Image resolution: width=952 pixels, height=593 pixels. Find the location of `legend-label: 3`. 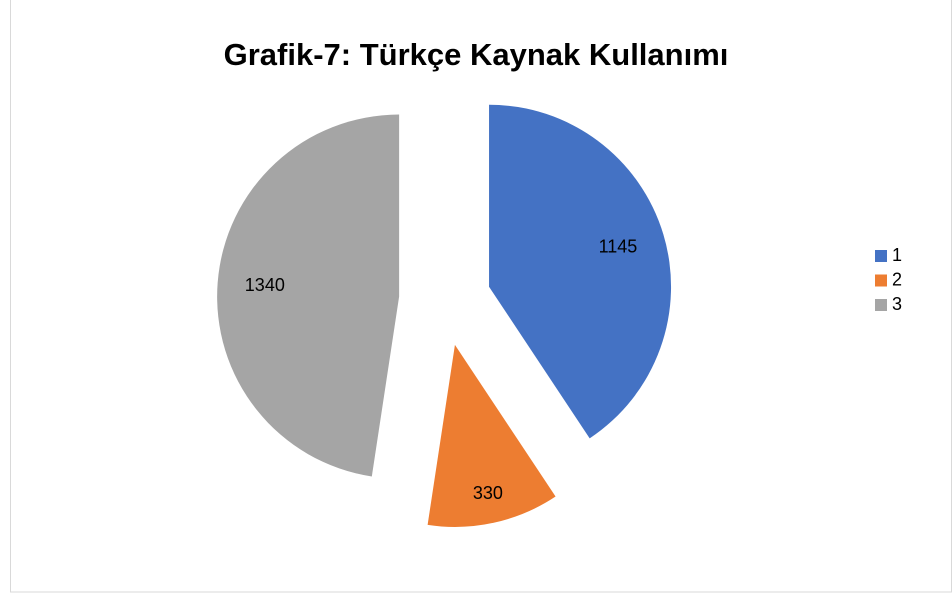

legend-label: 3 is located at coordinates (897, 304).